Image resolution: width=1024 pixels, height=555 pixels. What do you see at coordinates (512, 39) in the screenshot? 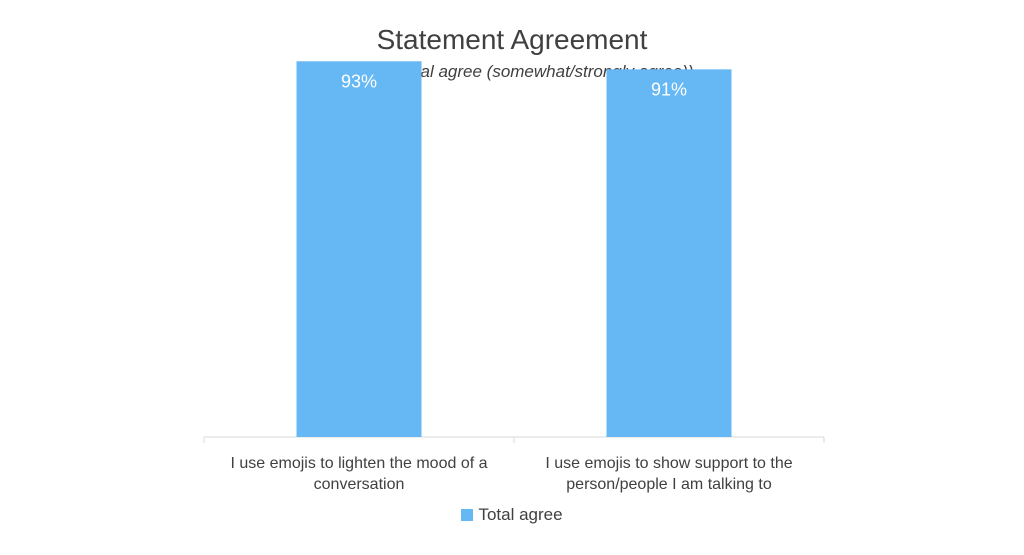
I see `chart-title: Statement Agreement` at bounding box center [512, 39].